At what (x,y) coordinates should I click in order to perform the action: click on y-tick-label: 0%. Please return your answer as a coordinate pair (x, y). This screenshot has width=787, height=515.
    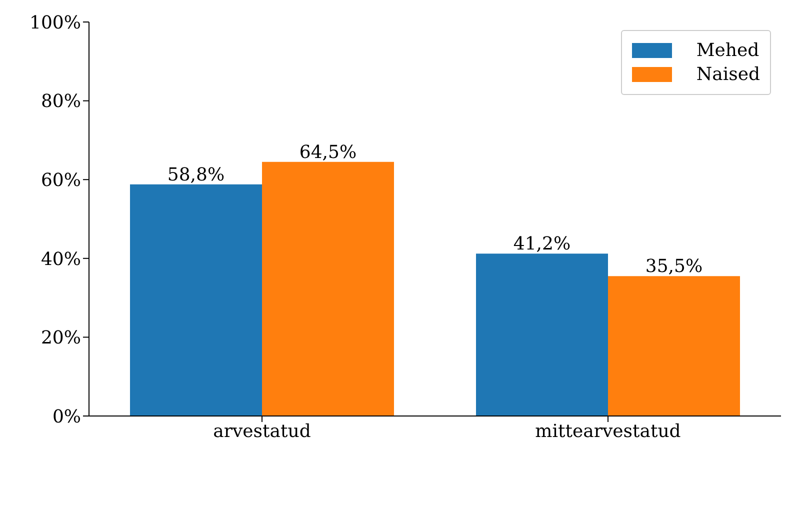
    Looking at the image, I should click on (66, 417).